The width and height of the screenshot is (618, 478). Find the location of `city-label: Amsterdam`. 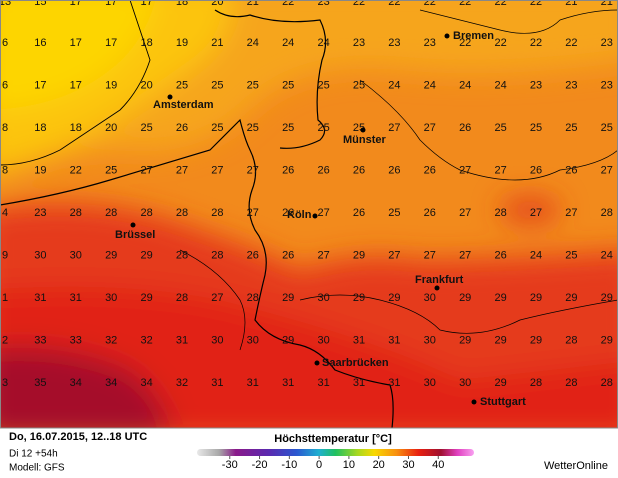

city-label: Amsterdam is located at coordinates (183, 105).